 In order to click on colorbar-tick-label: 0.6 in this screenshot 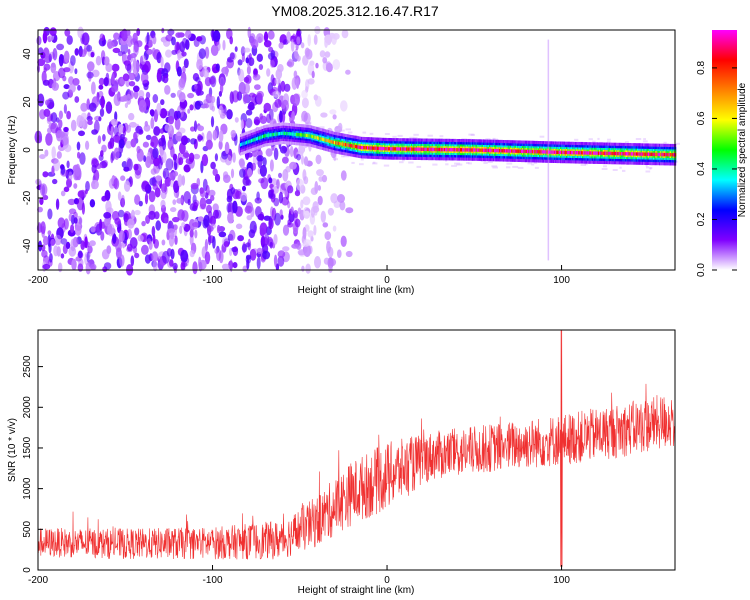, I will do `click(701, 118)`.